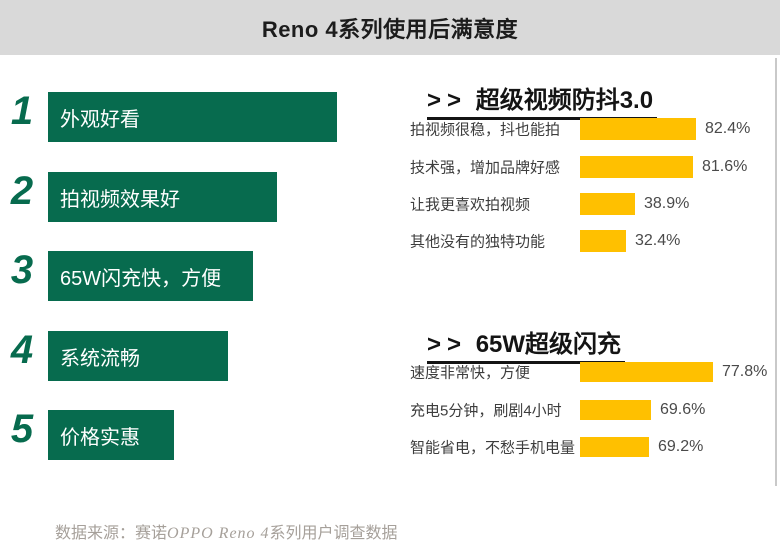 The width and height of the screenshot is (780, 551). I want to click on page-title: Reno 4系列使用后满意度, so click(390, 29).